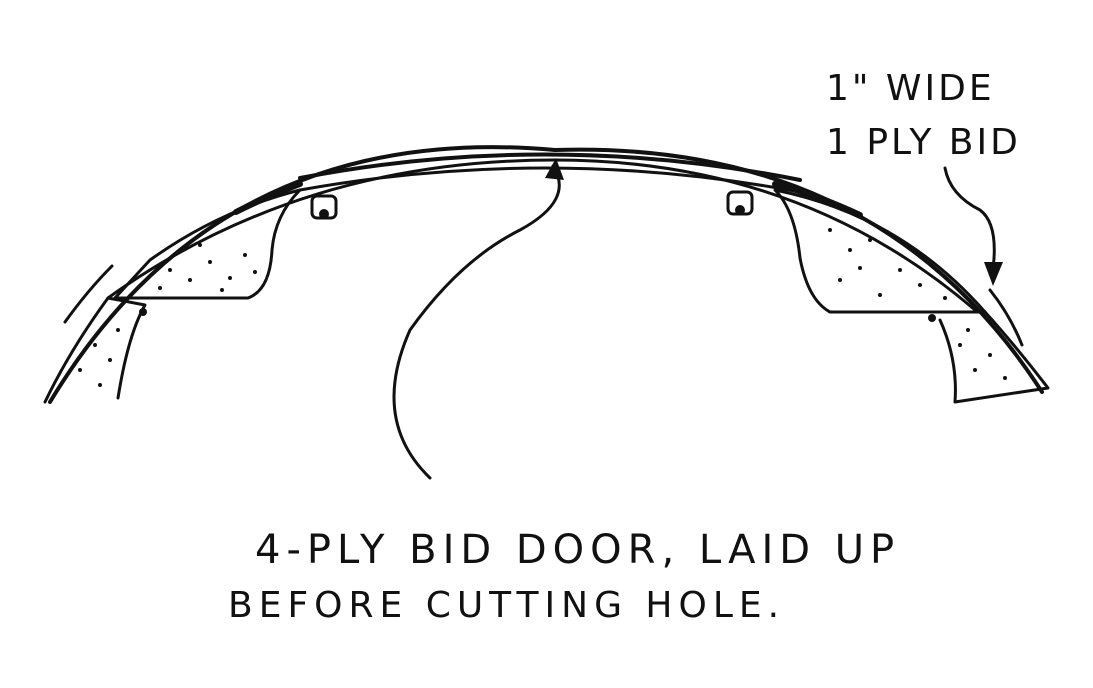 The height and width of the screenshot is (688, 1093). I want to click on strip-arrowhead, so click(993, 274).